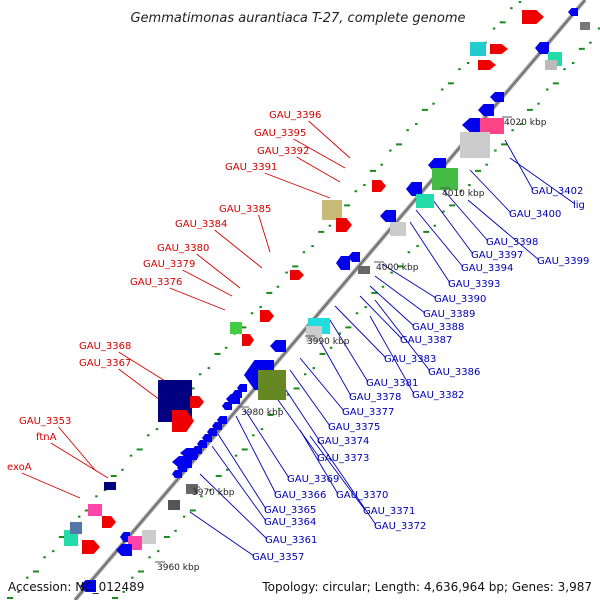 Image resolution: width=600 pixels, height=600 pixels. Describe the element at coordinates (535, 214) in the screenshot. I see `gene-label-reverse: GAU_3400` at that location.